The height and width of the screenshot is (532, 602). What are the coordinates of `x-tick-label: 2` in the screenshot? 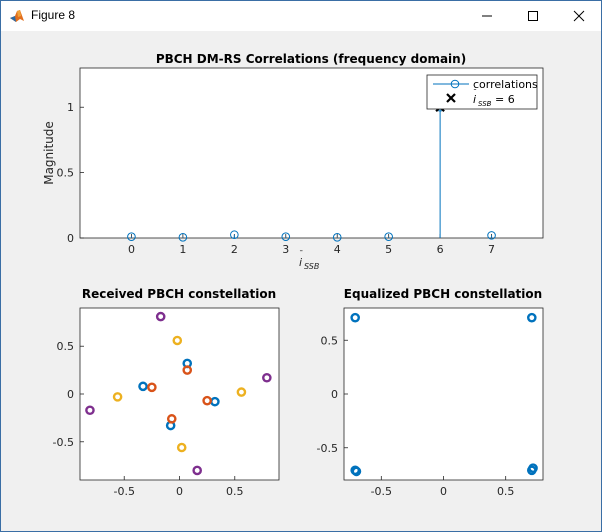 It's located at (234, 249).